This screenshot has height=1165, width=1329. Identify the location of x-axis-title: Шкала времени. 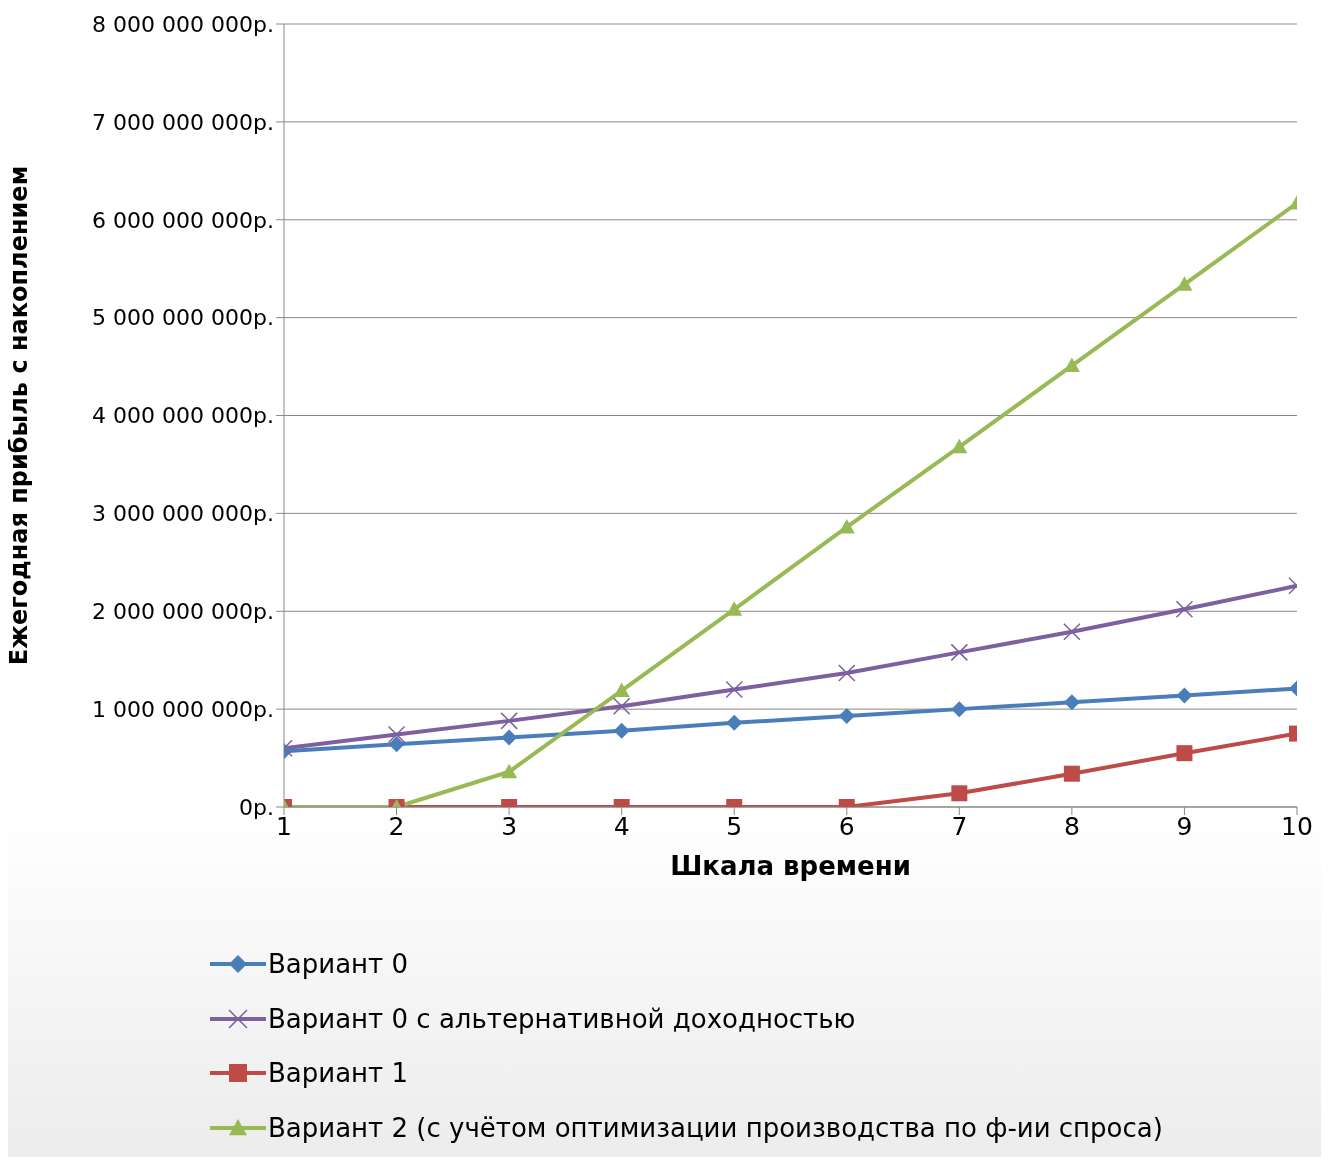
(790, 866).